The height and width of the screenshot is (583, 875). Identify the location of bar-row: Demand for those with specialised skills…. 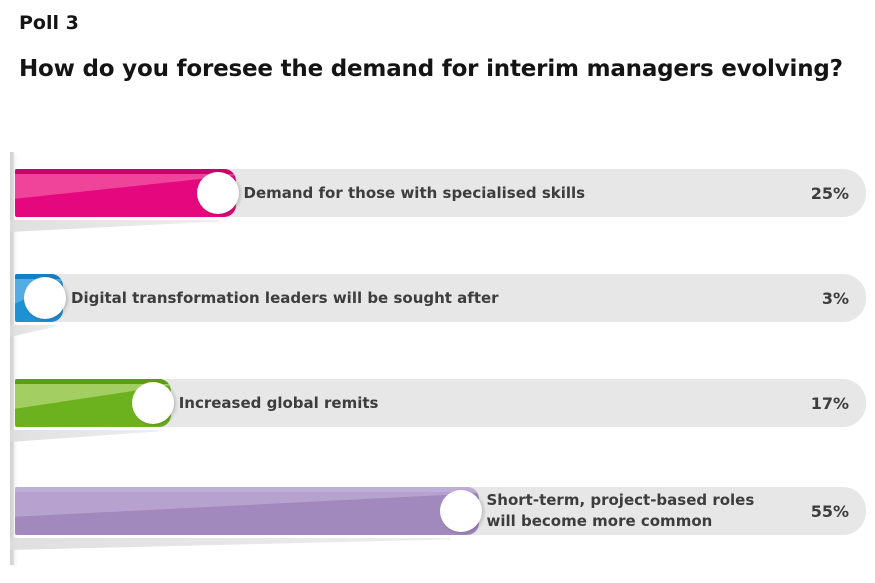
(437, 200).